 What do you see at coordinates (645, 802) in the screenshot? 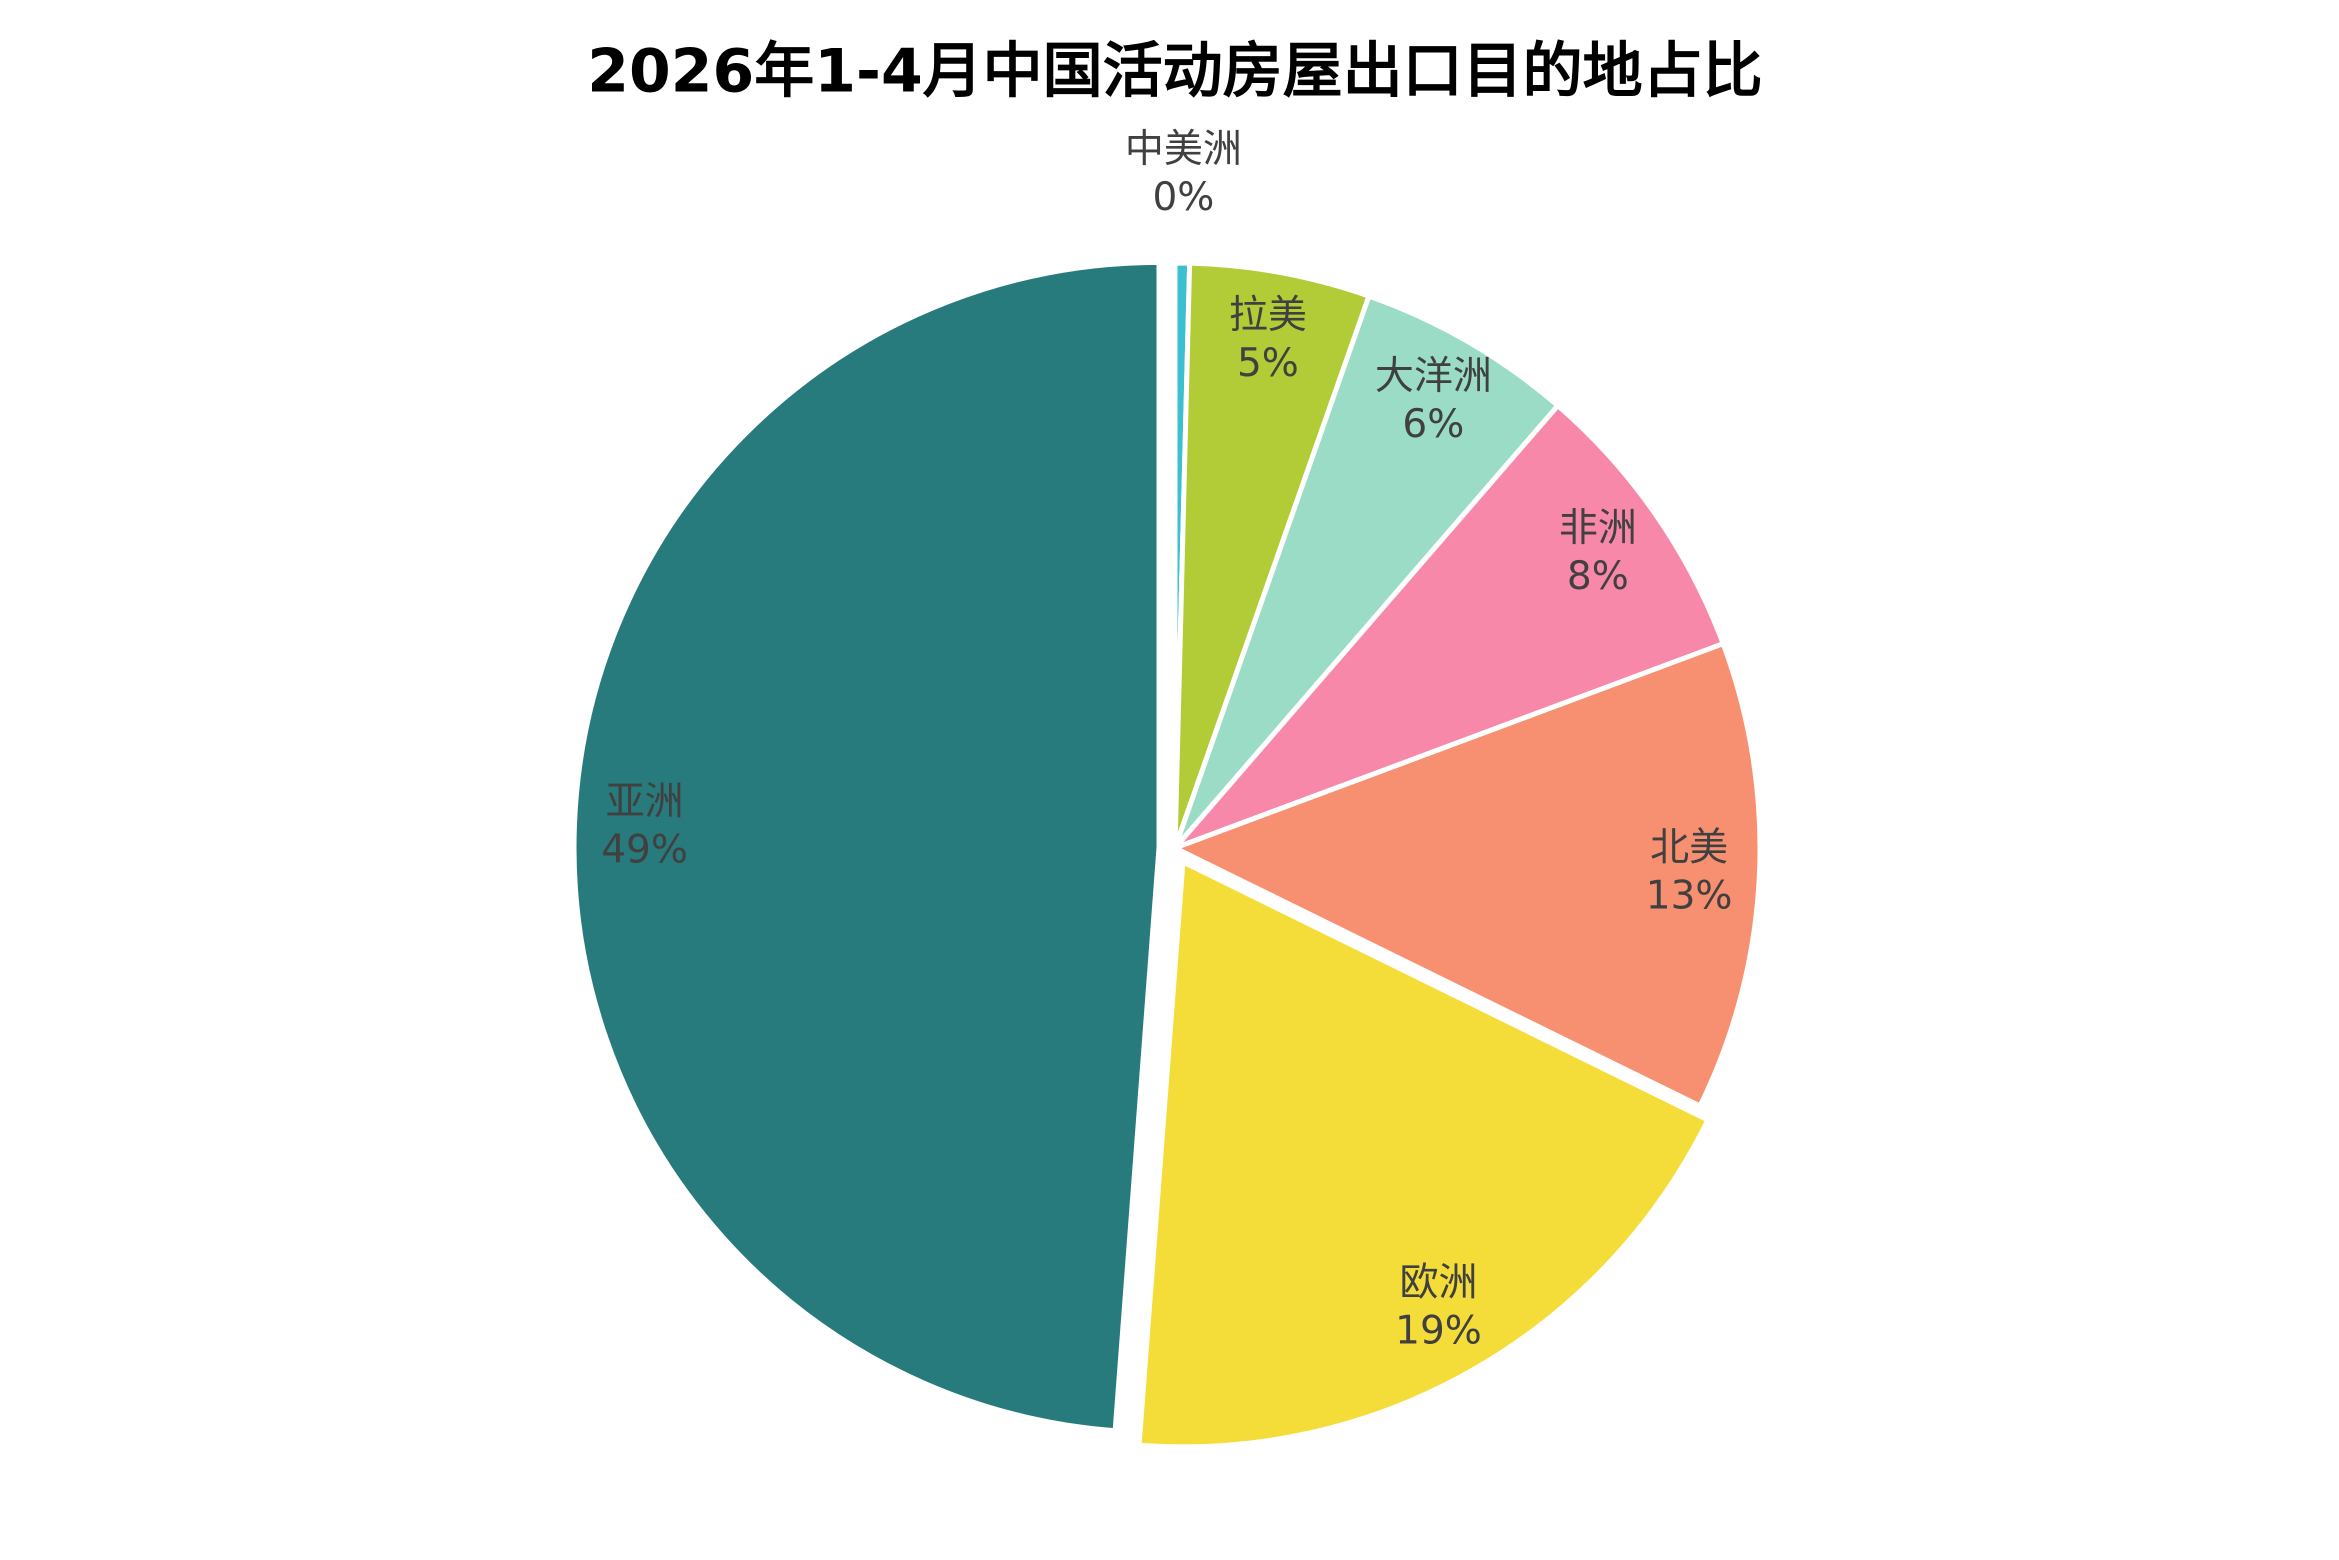
I see `slice-label: 亚洲` at bounding box center [645, 802].